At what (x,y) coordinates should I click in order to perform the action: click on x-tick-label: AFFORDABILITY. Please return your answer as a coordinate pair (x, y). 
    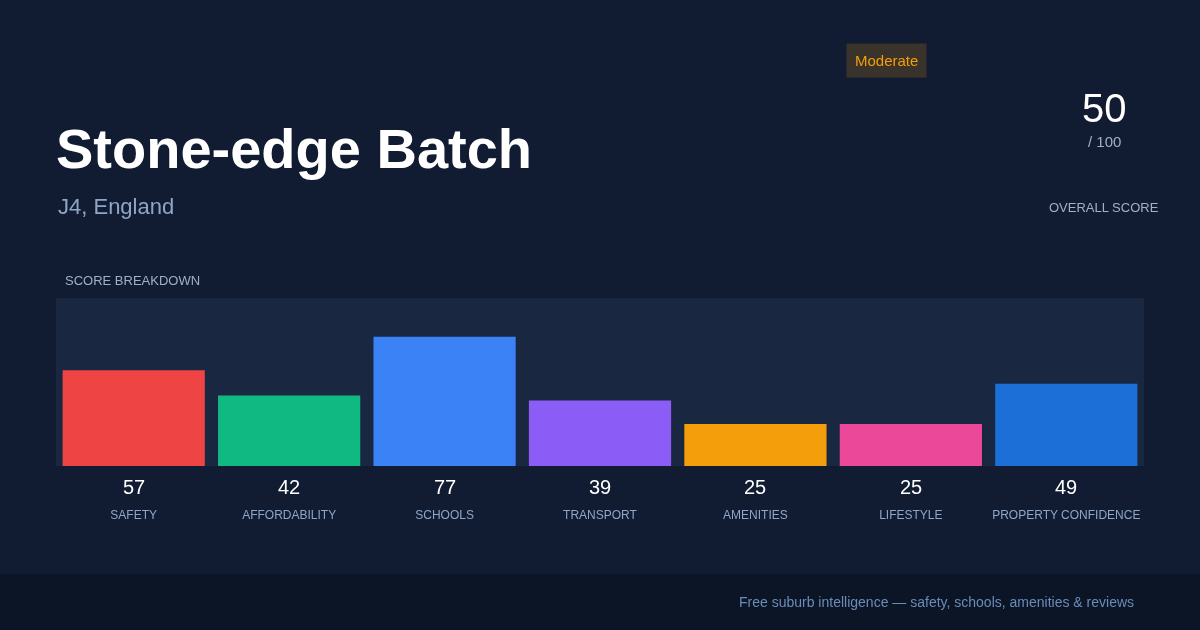
    Looking at the image, I should click on (289, 515).